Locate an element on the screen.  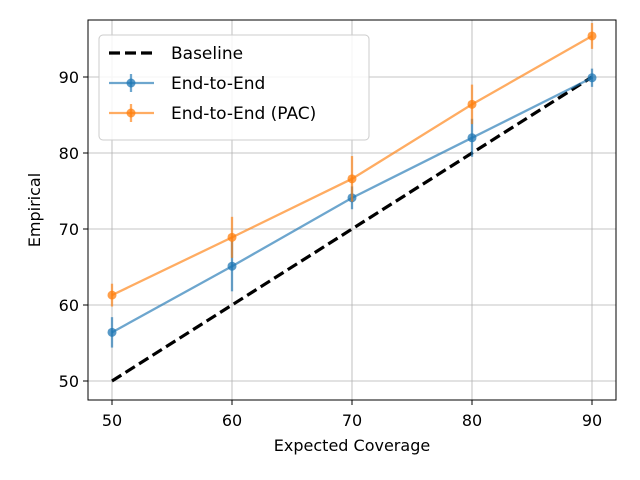
y-tick-label: 50 is located at coordinates (69, 381).